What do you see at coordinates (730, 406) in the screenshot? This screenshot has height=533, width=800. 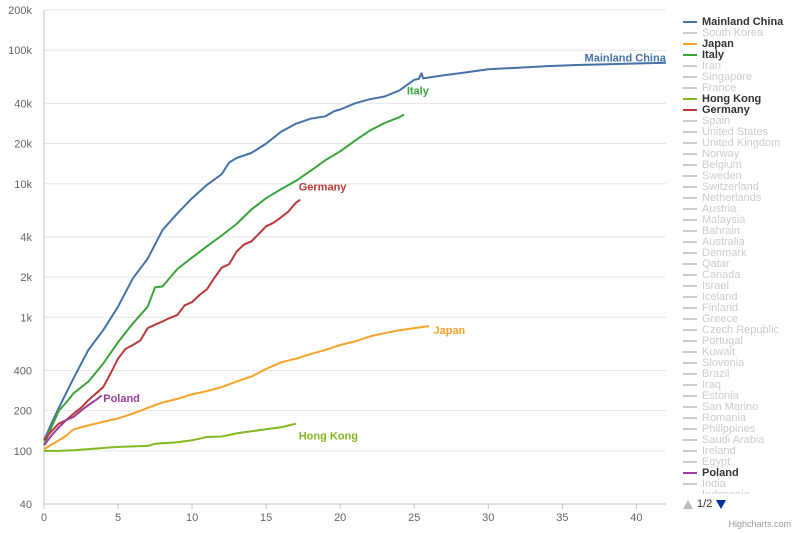 I see `legend-label: San Marino` at bounding box center [730, 406].